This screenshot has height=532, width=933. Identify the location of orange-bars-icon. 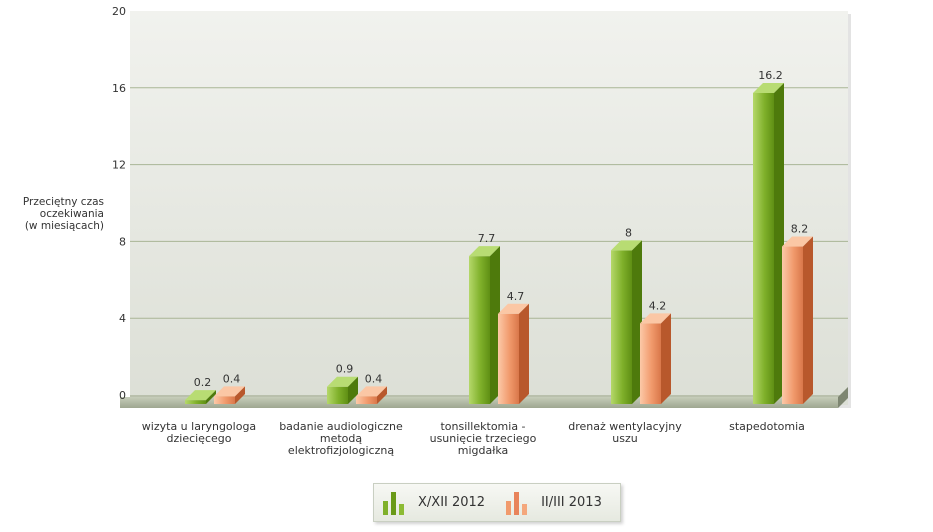
(517, 503).